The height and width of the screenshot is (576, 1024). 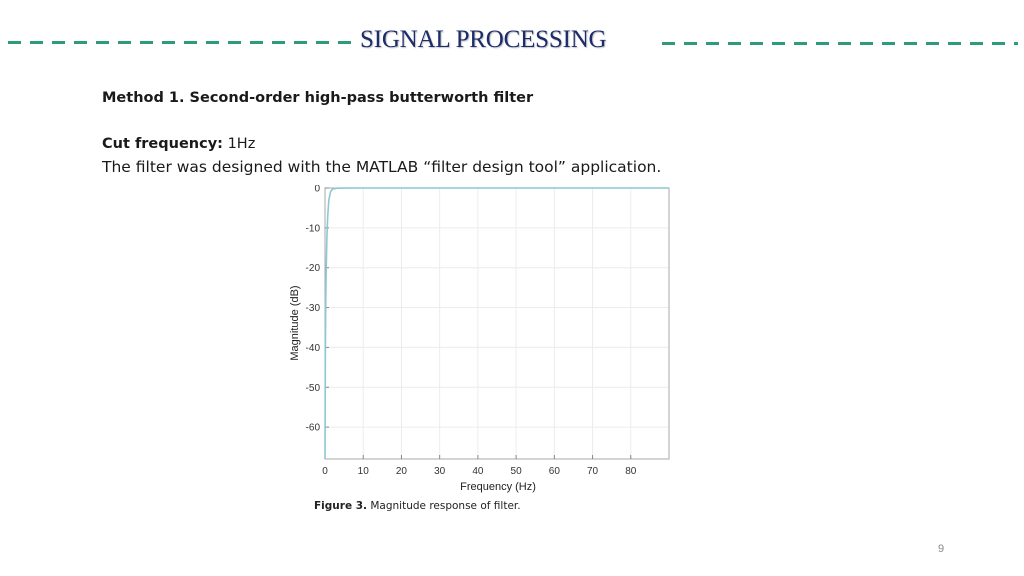 I want to click on figure-caption-label: Figure 3., so click(x=341, y=506).